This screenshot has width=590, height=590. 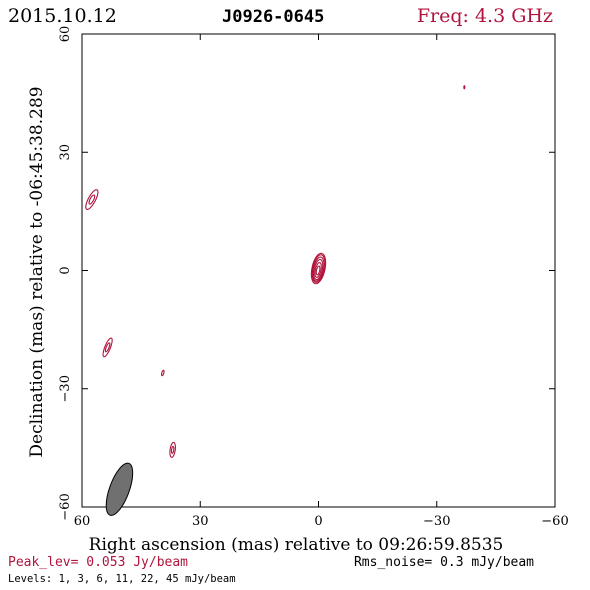 What do you see at coordinates (485, 16) in the screenshot?
I see `frequency-label: Freq: 4.3 GHz` at bounding box center [485, 16].